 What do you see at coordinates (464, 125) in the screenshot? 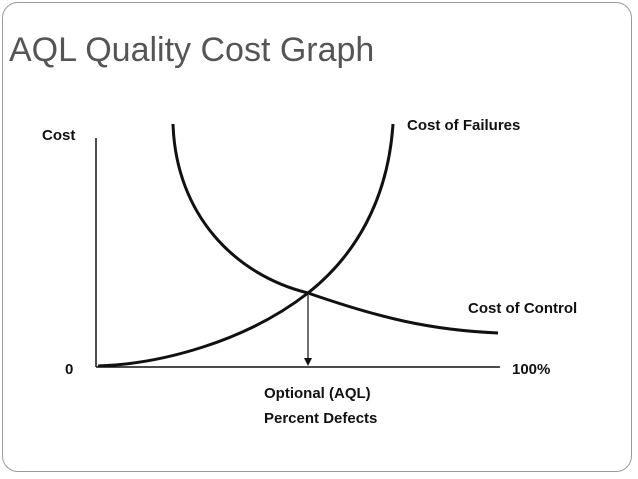
I see `cost-of-failures-label: Cost of Failures` at bounding box center [464, 125].